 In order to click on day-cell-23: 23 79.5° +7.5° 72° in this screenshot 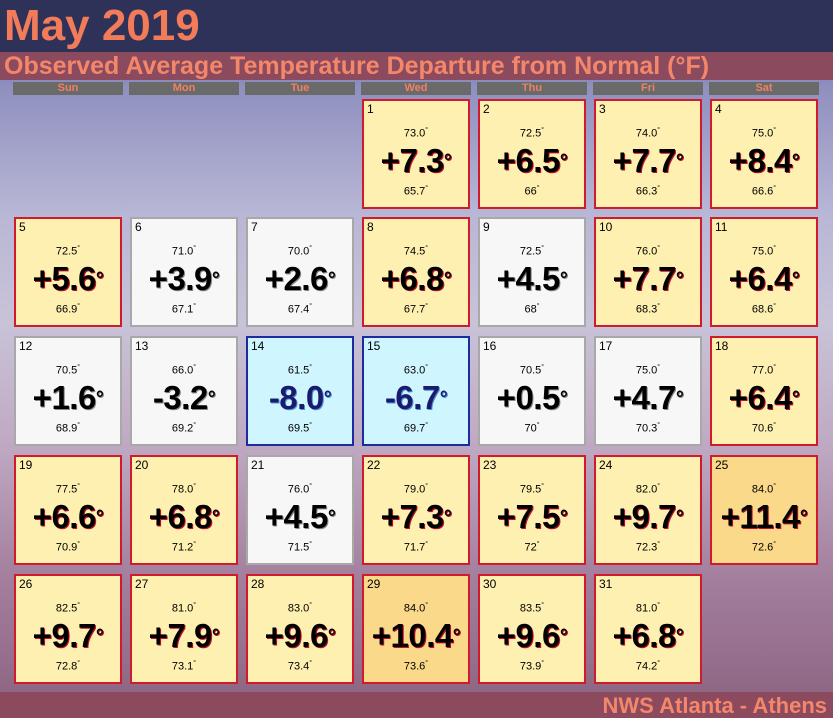, I will do `click(532, 510)`.